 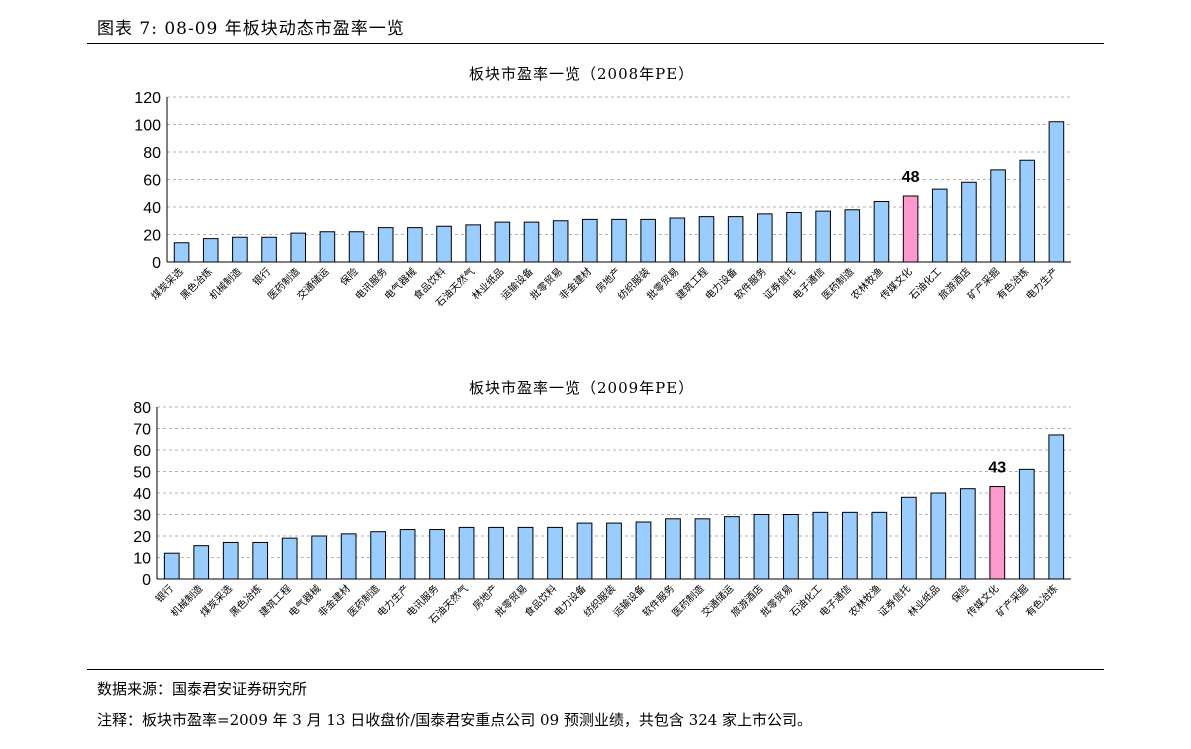 I want to click on x-tick-label: 有色冶炼, so click(x=1041, y=600).